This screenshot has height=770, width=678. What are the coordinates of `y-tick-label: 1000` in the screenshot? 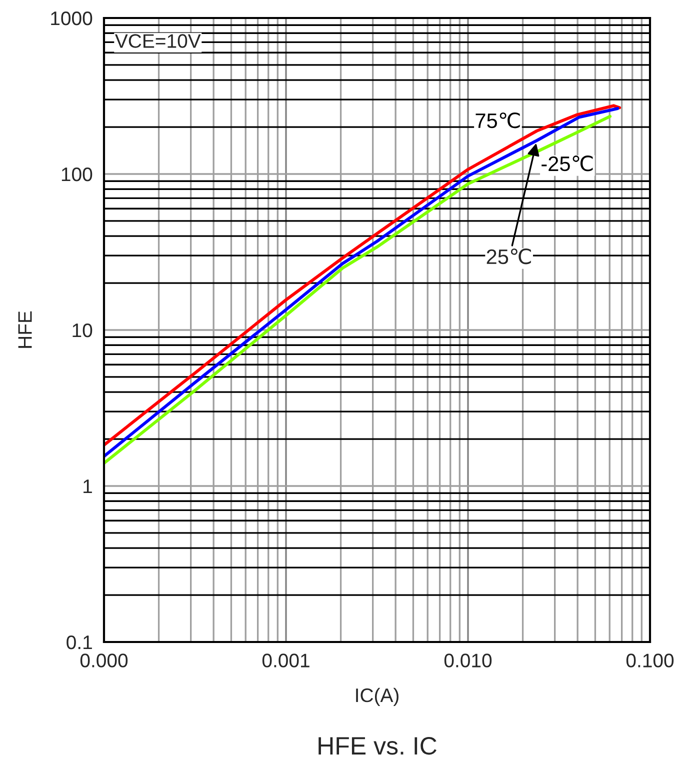 It's located at (71, 18).